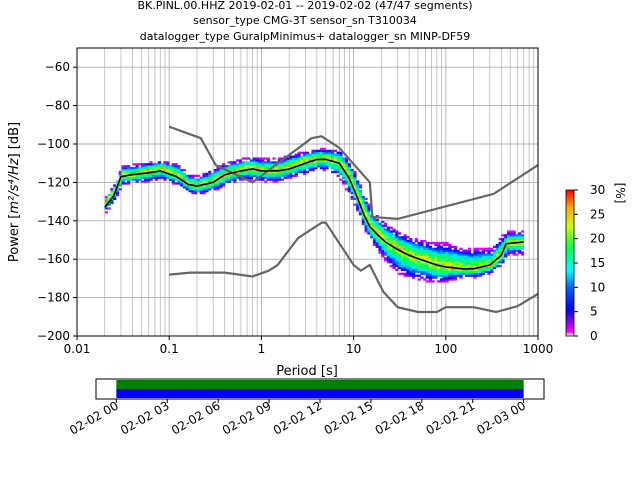 This screenshot has width=640, height=480. I want to click on x-tick-label: 10, so click(353, 349).